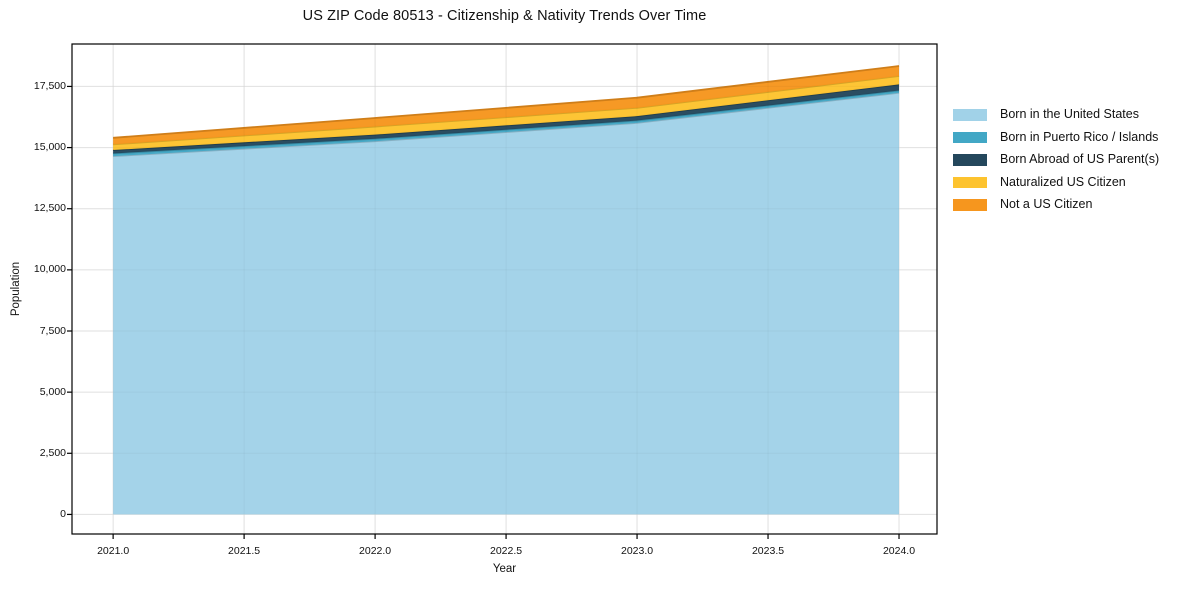  What do you see at coordinates (1063, 181) in the screenshot?
I see `legend-label: Naturalized US Citizen` at bounding box center [1063, 181].